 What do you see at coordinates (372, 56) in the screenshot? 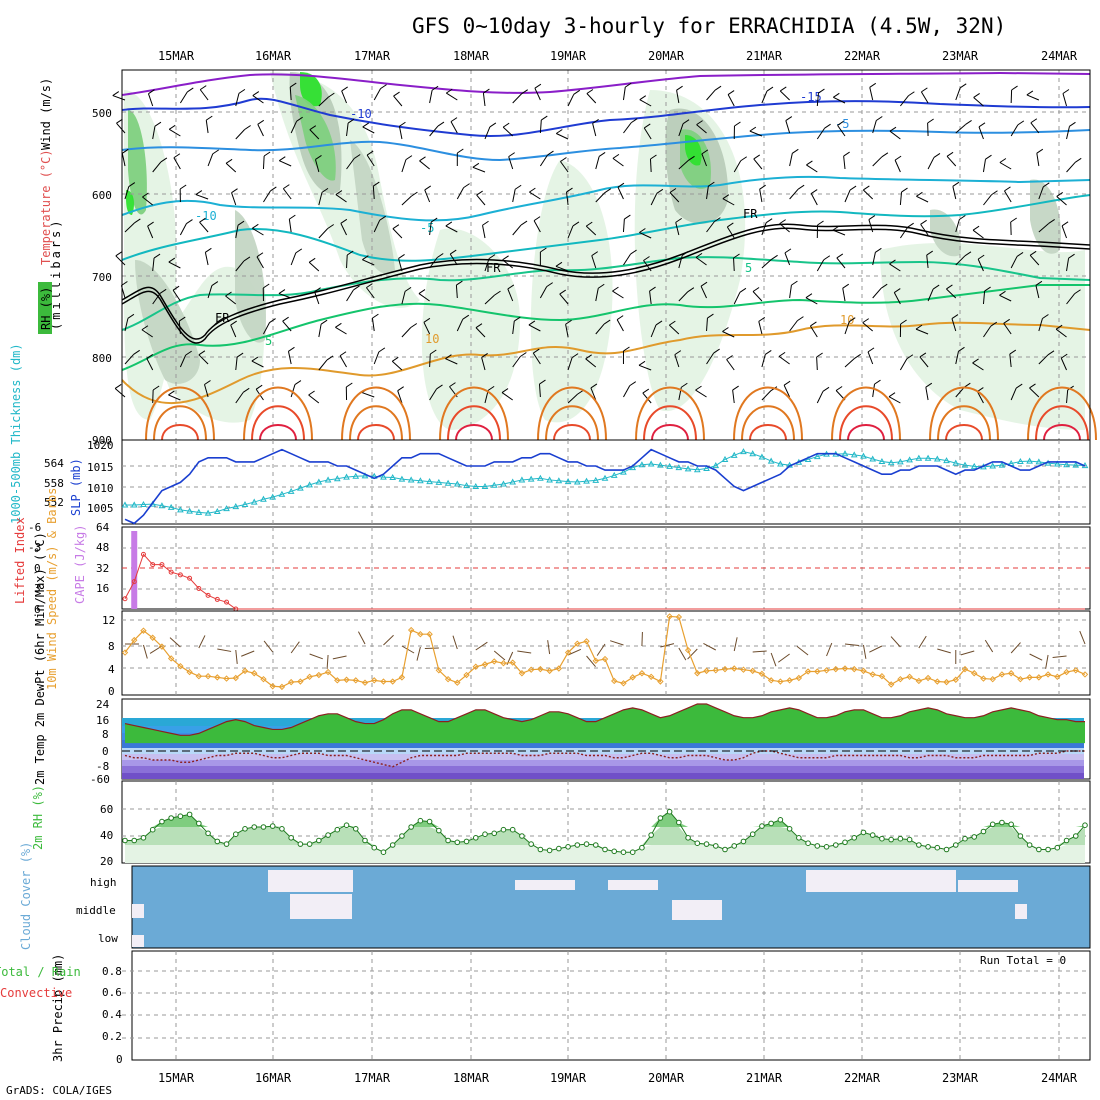
I see `date-label-top: 17MAR` at bounding box center [372, 56].